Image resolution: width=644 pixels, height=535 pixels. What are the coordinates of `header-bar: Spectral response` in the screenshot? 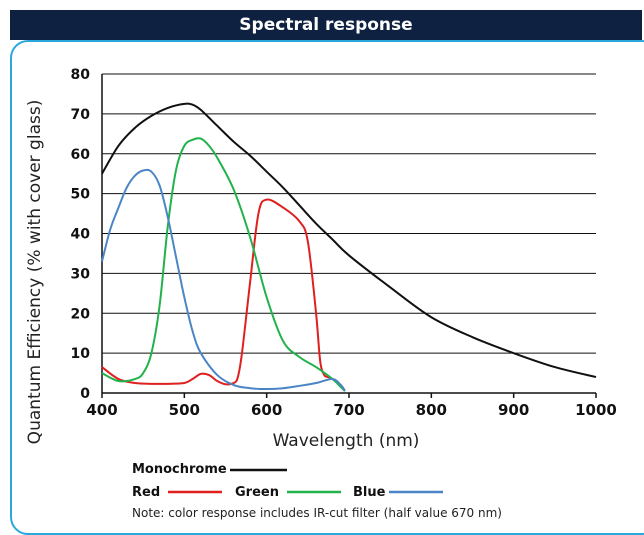 It's located at (326, 25).